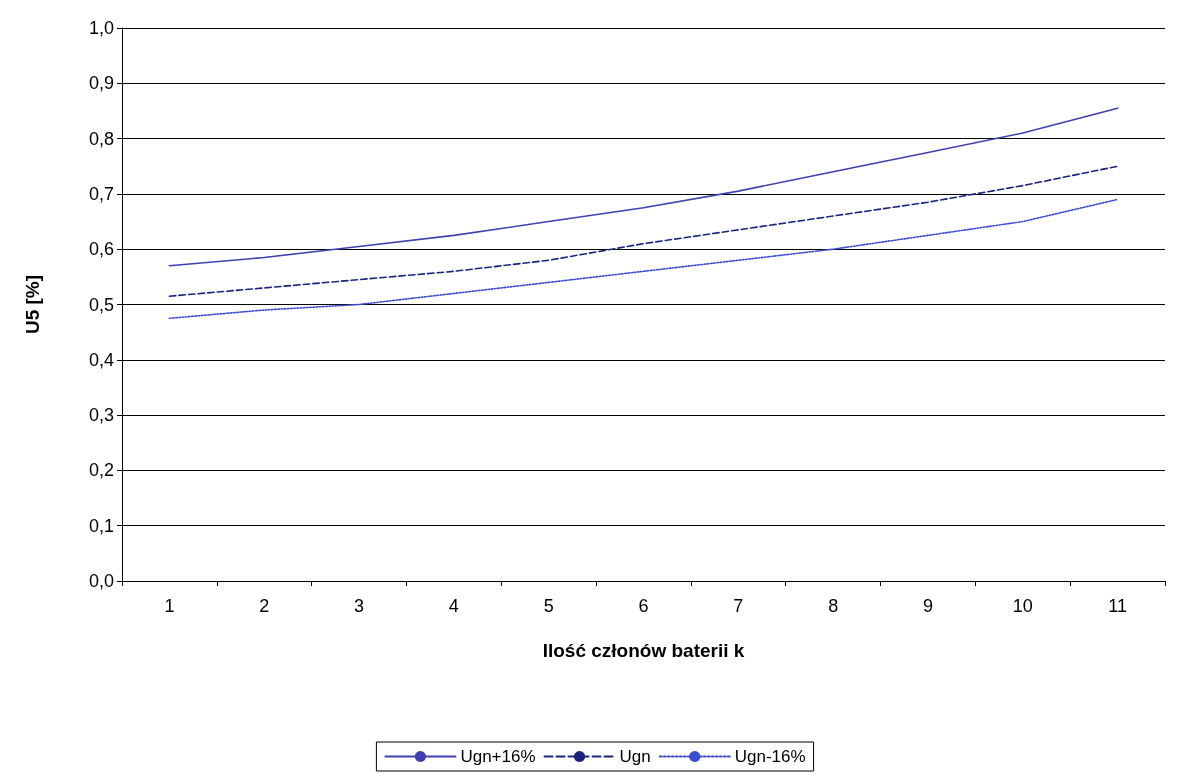 The image size is (1190, 781). Describe the element at coordinates (927, 606) in the screenshot. I see `x-tick-label: 9` at that location.